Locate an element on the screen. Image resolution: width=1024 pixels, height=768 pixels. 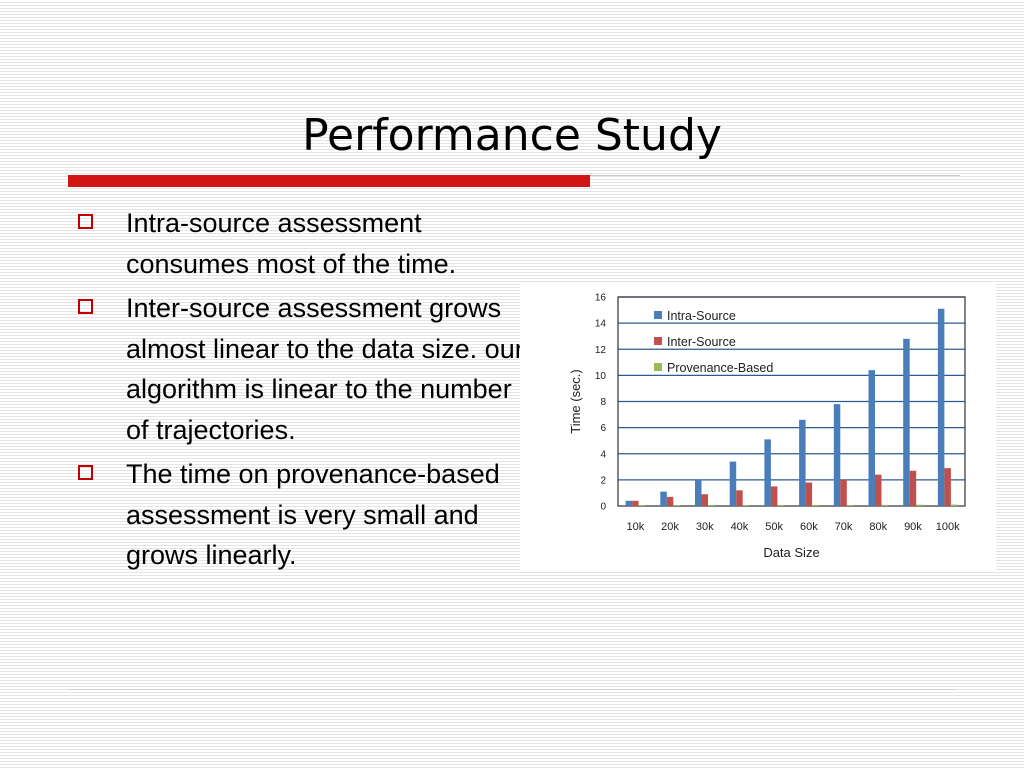
x-tick-label: 70k is located at coordinates (844, 527).